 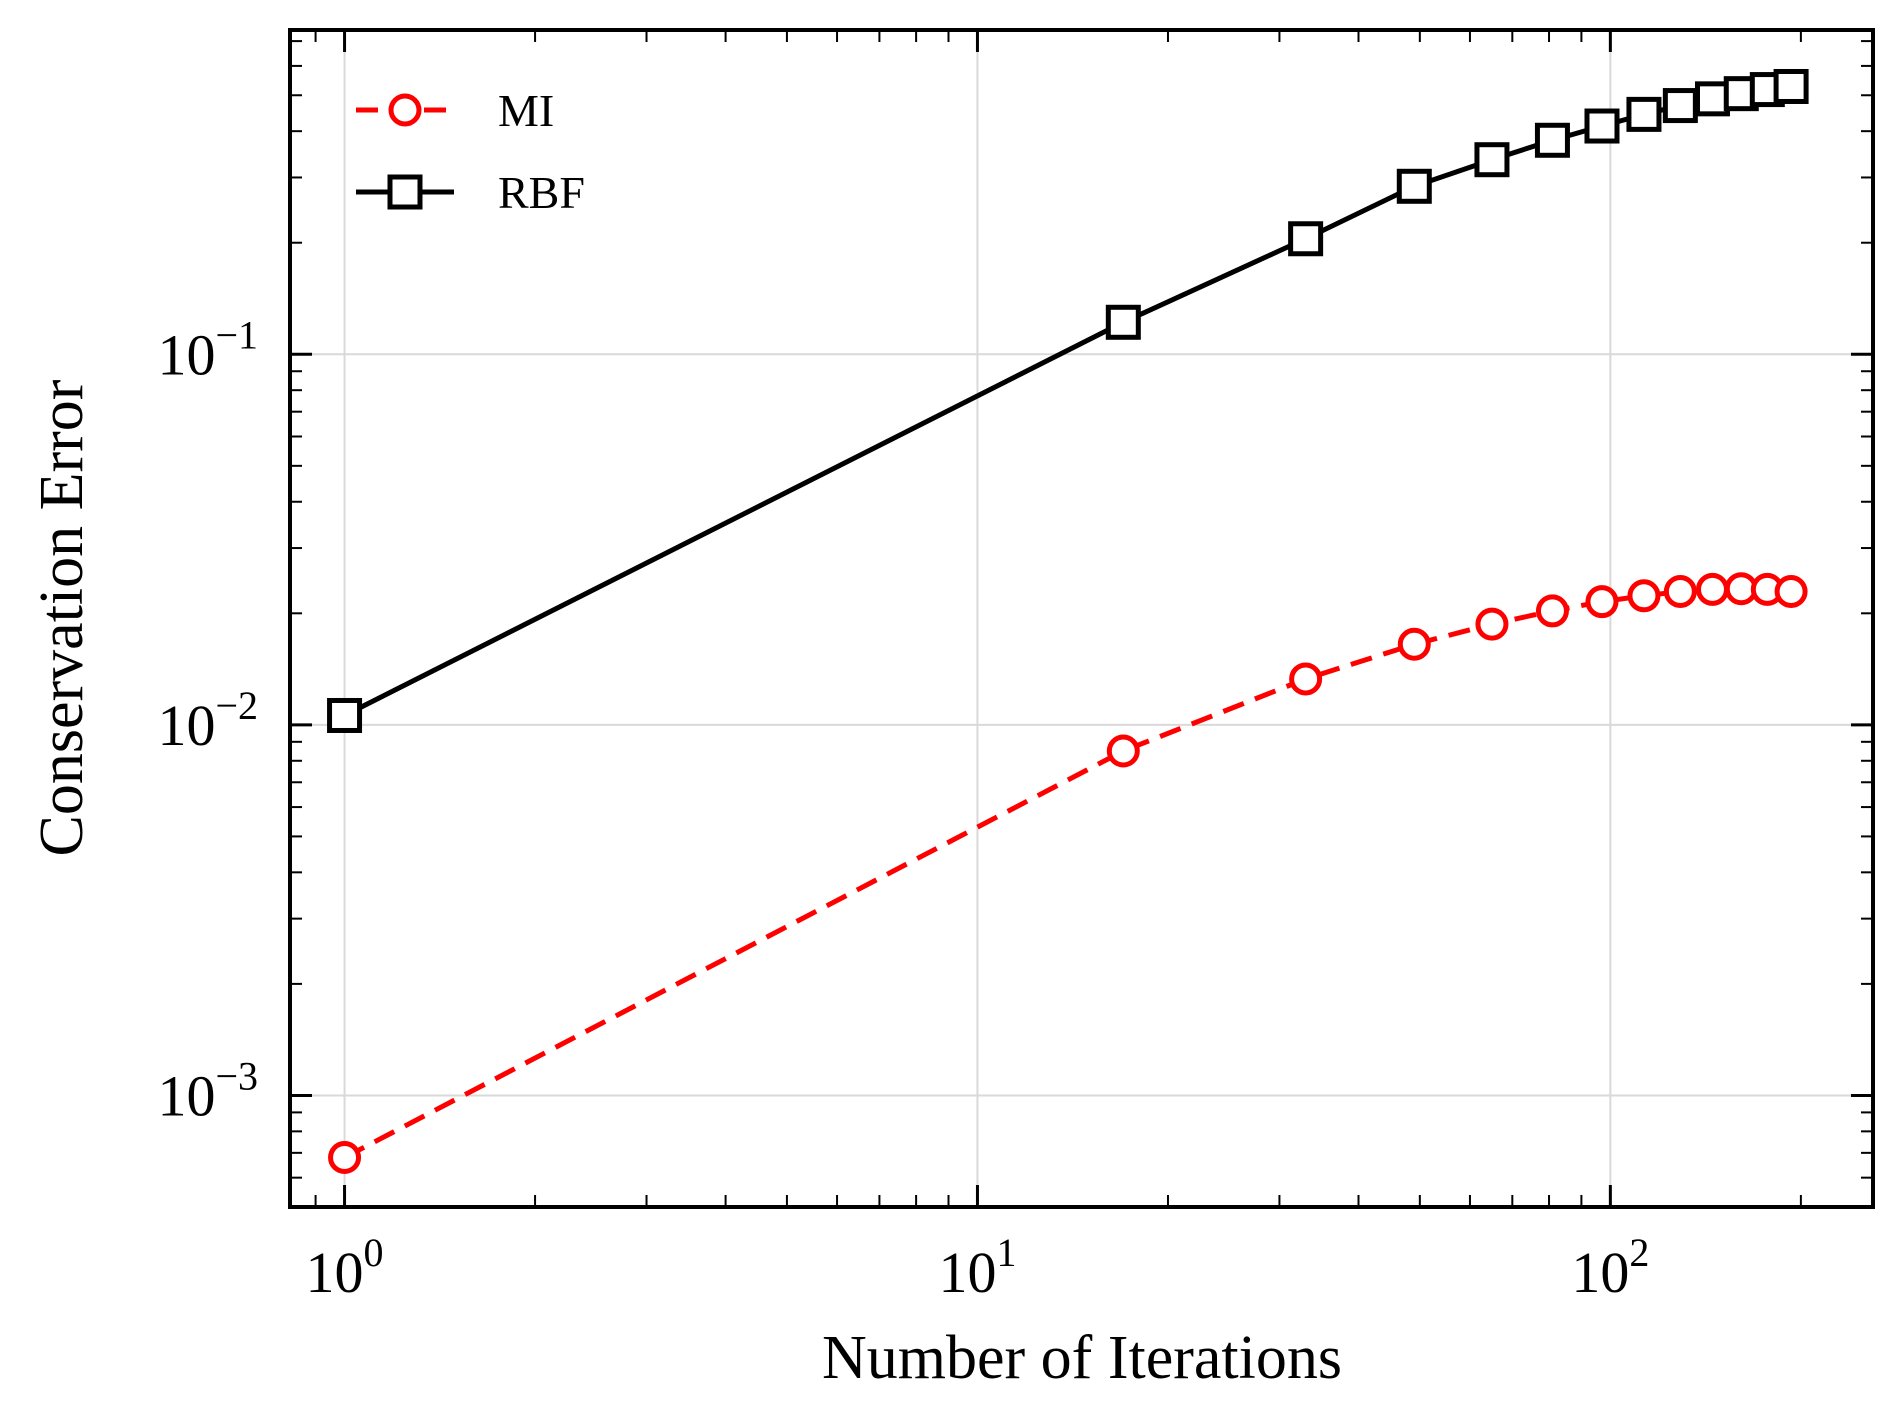 What do you see at coordinates (207, 720) in the screenshot?
I see `y-tick-label: 10⁻²` at bounding box center [207, 720].